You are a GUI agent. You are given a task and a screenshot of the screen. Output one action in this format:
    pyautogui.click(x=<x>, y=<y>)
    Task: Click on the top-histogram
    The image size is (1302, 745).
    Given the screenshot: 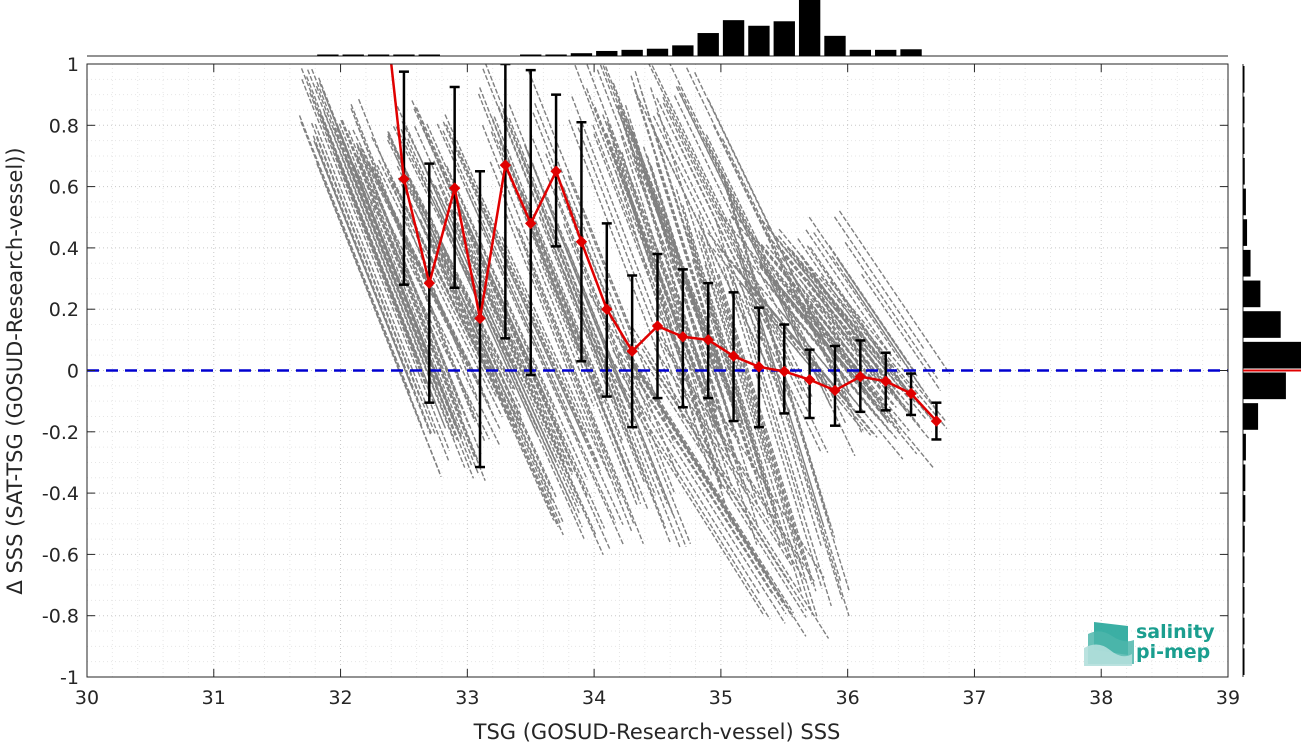 What is the action you would take?
    pyautogui.click(x=657, y=28)
    